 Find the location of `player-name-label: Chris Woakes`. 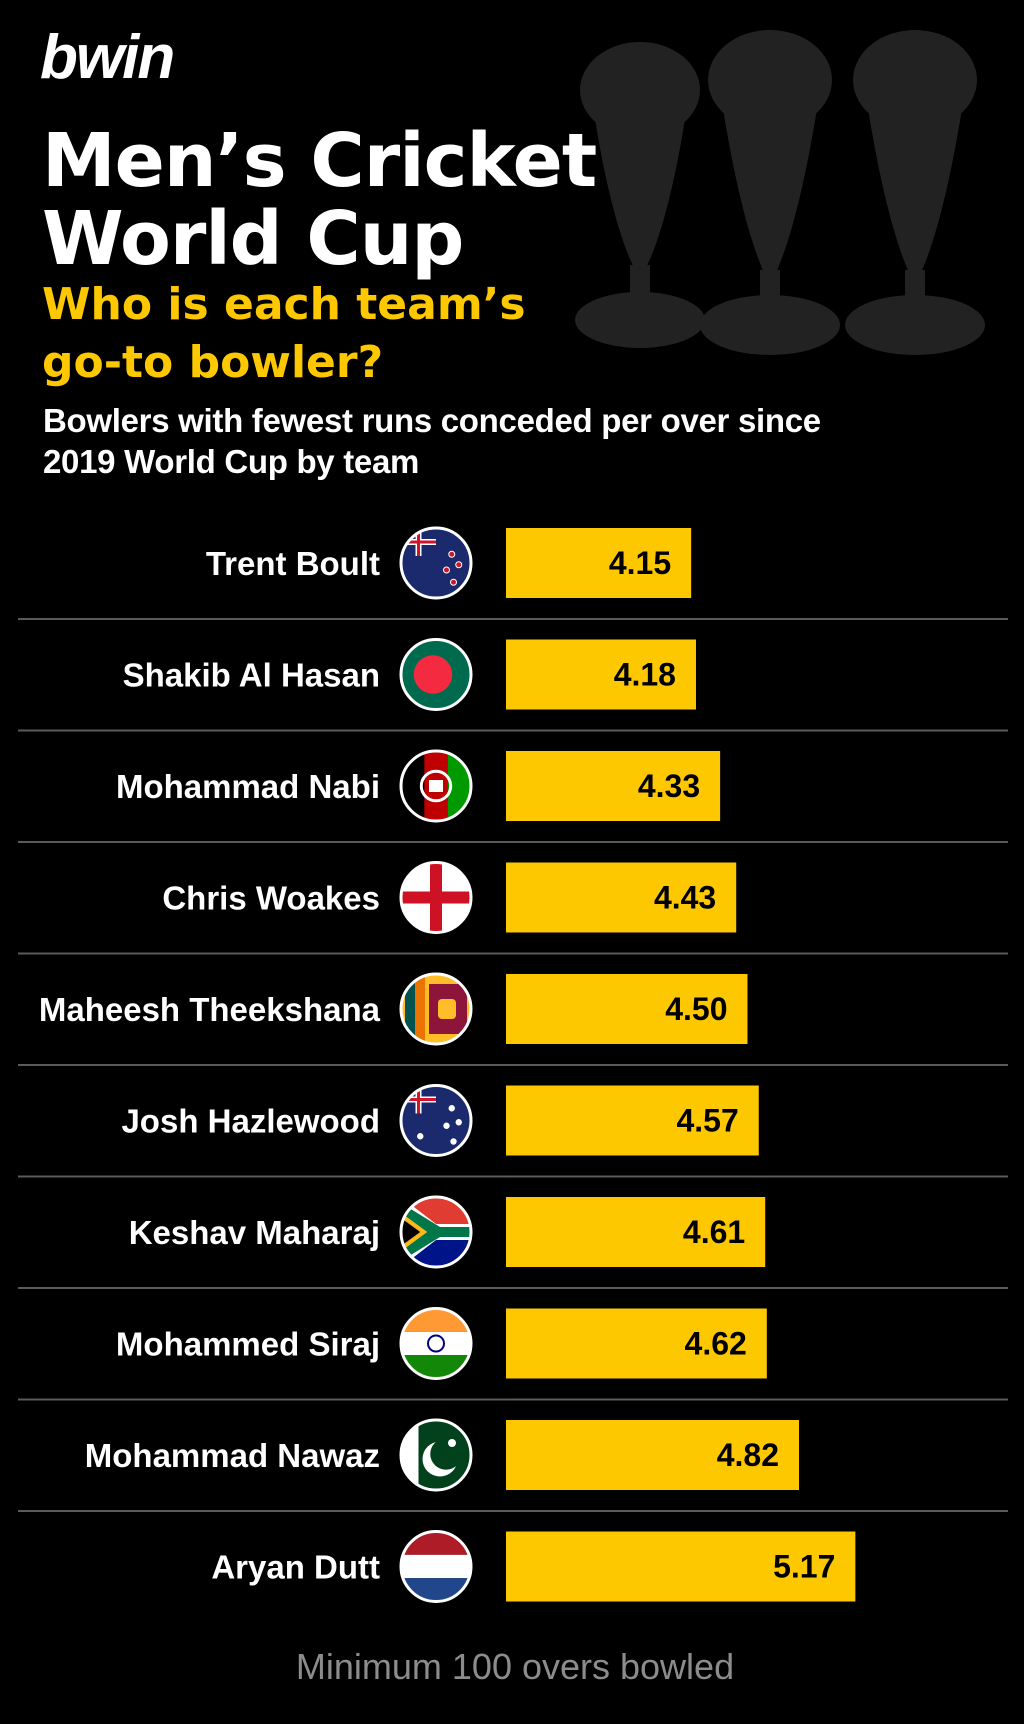

player-name-label: Chris Woakes is located at coordinates (271, 898).